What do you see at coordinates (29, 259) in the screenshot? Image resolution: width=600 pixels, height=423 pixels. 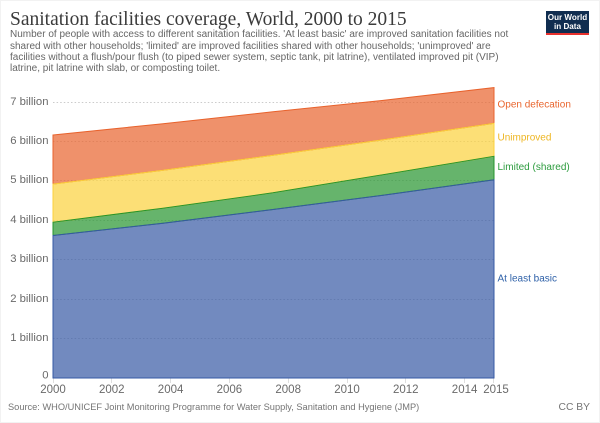 I see `svg-text: 3 billion` at bounding box center [29, 259].